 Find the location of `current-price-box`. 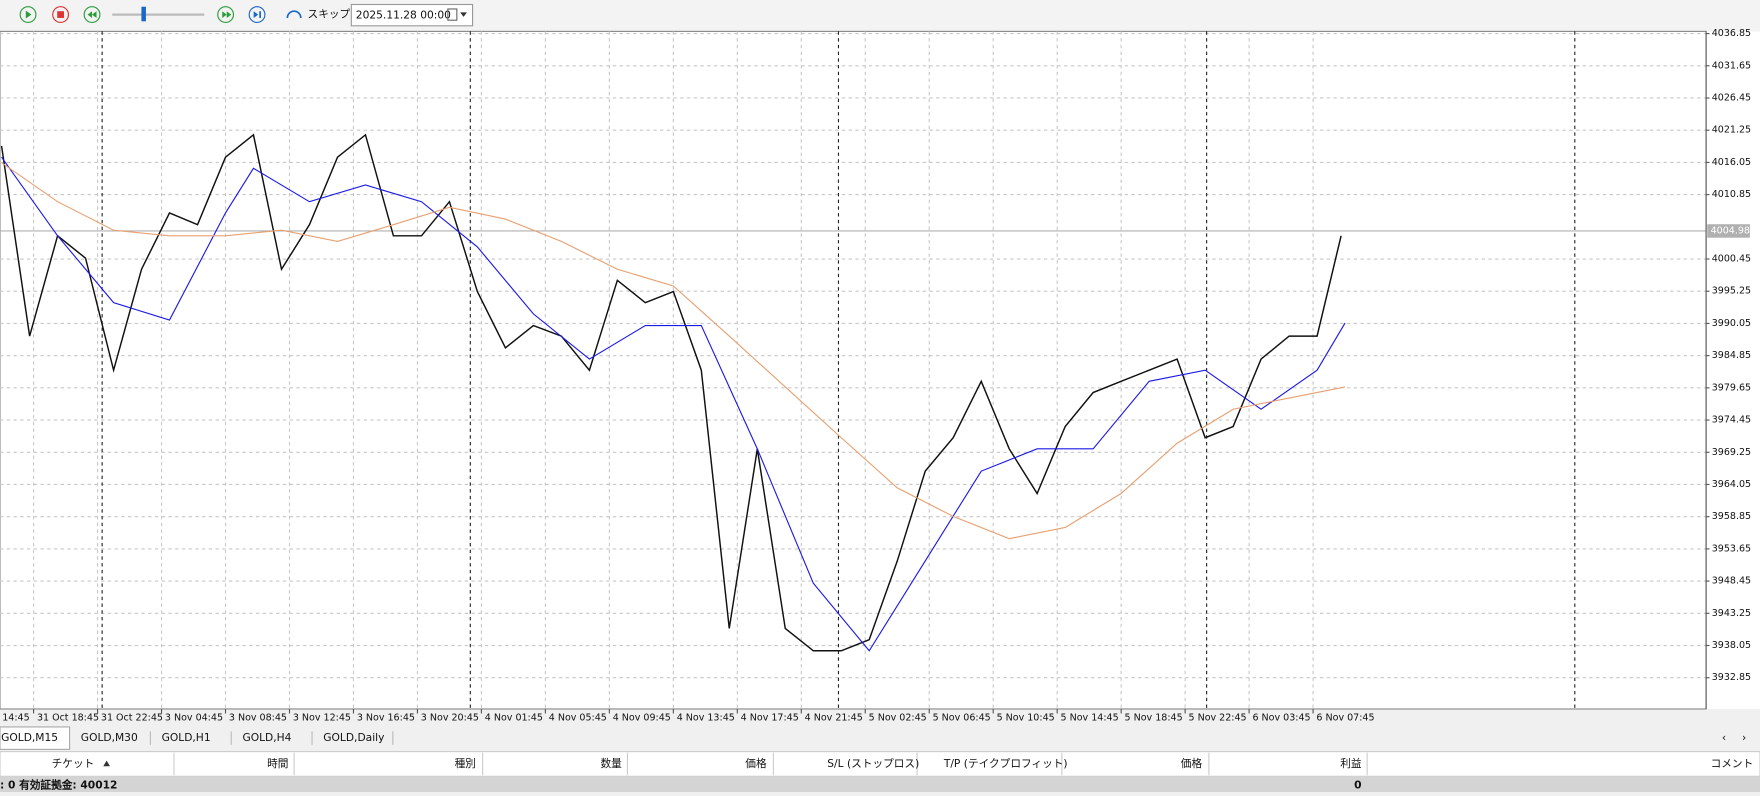

current-price-box is located at coordinates (1728, 231).